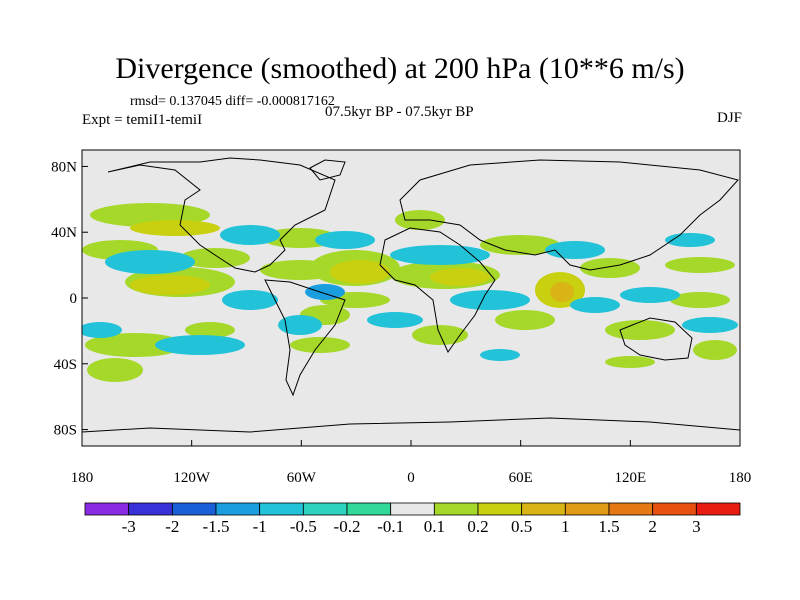  I want to click on lon-tick-label: 0, so click(411, 478).